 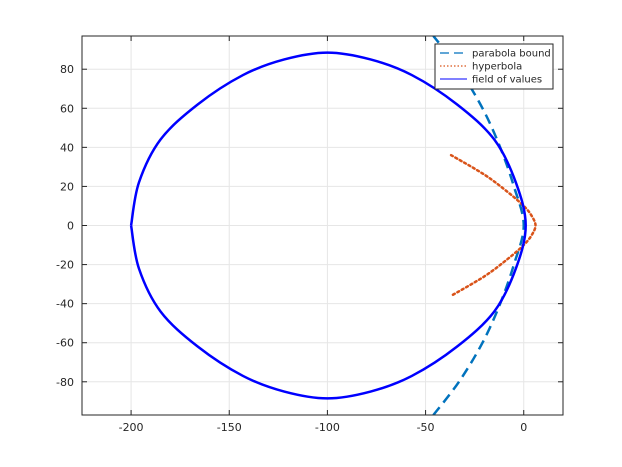 What do you see at coordinates (65, 382) in the screenshot?
I see `y-tick-label: -80` at bounding box center [65, 382].